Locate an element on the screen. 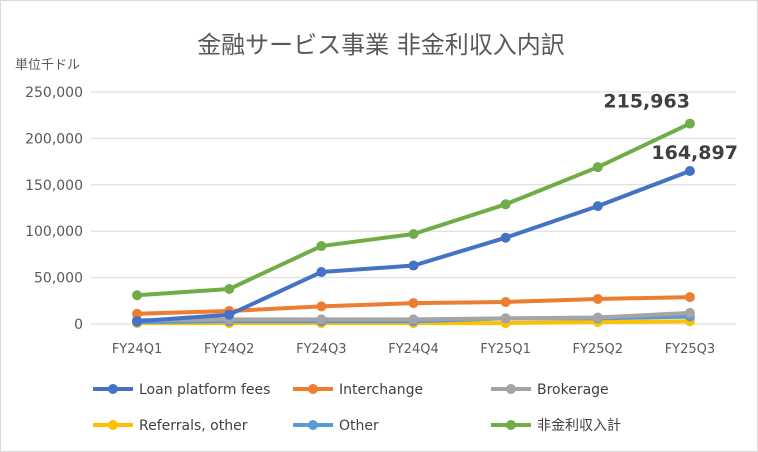 The width and height of the screenshot is (758, 452). x-tick-label: FY25Q1 is located at coordinates (505, 349).